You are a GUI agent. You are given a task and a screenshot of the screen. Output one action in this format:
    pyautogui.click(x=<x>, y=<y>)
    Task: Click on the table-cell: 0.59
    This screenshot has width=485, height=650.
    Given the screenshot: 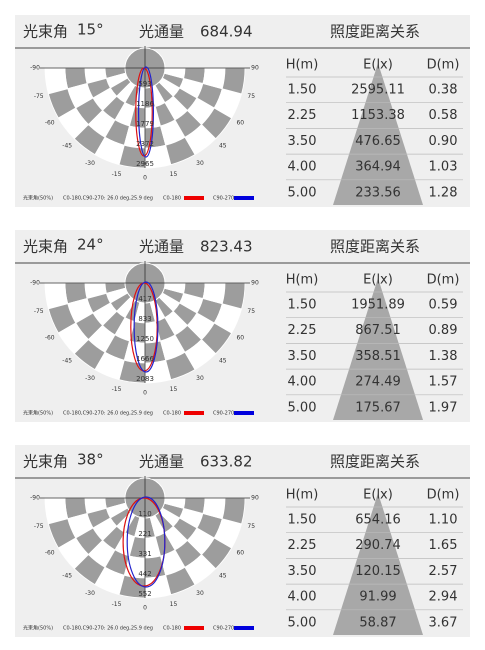 What is the action you would take?
    pyautogui.click(x=443, y=305)
    